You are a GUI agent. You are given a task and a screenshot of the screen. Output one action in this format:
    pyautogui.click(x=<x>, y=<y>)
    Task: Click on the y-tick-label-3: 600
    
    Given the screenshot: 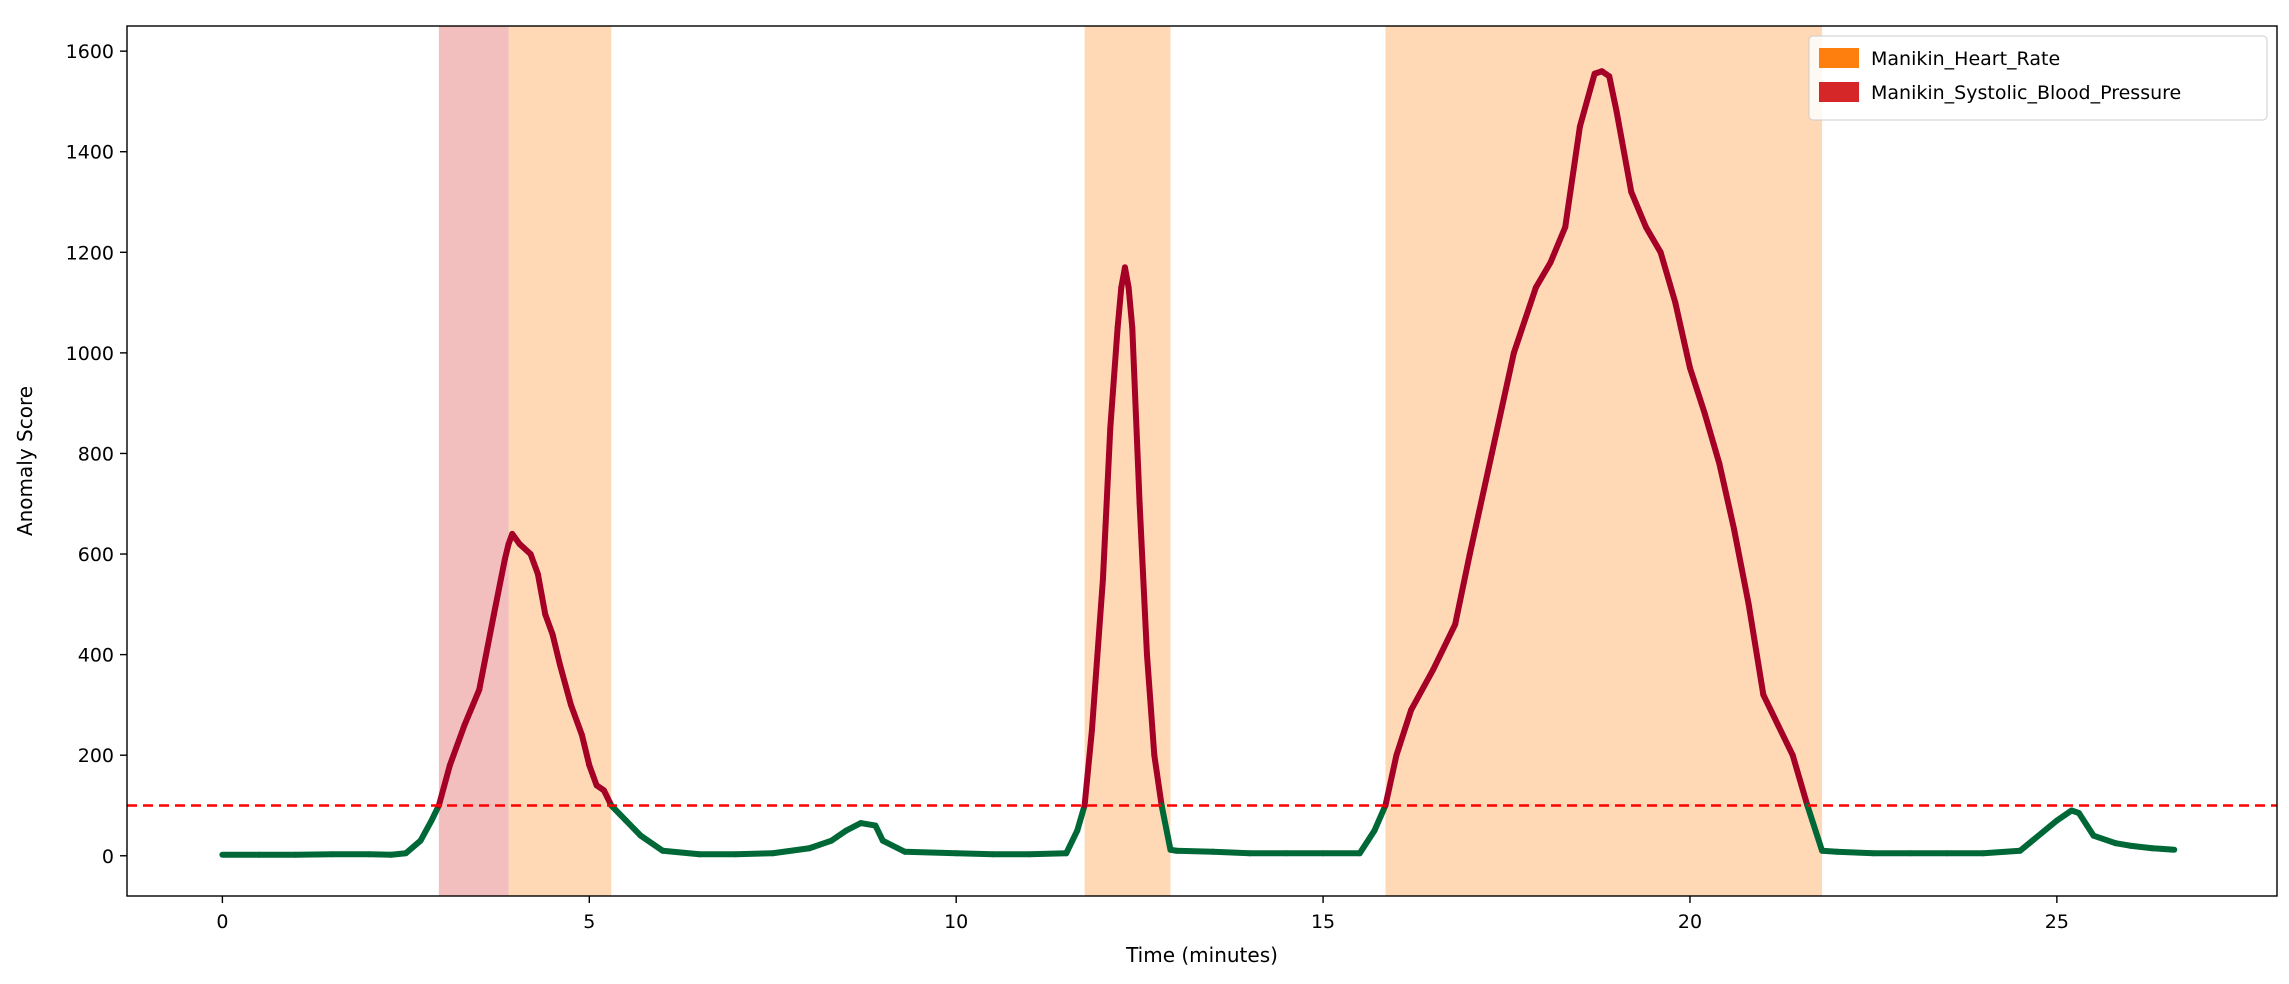 What is the action you would take?
    pyautogui.click(x=96, y=555)
    